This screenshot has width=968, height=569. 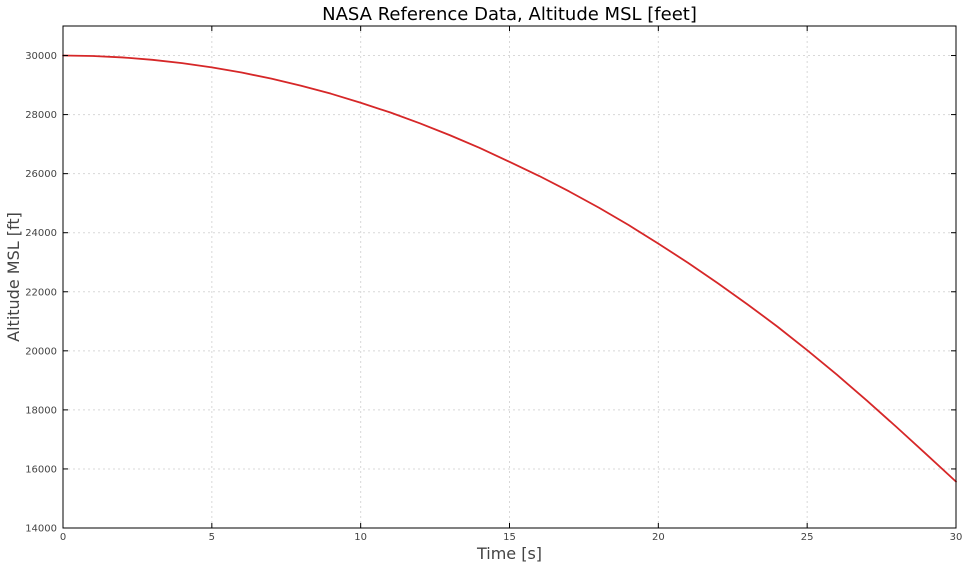 What do you see at coordinates (360, 537) in the screenshot?
I see `x-tick-label: 10` at bounding box center [360, 537].